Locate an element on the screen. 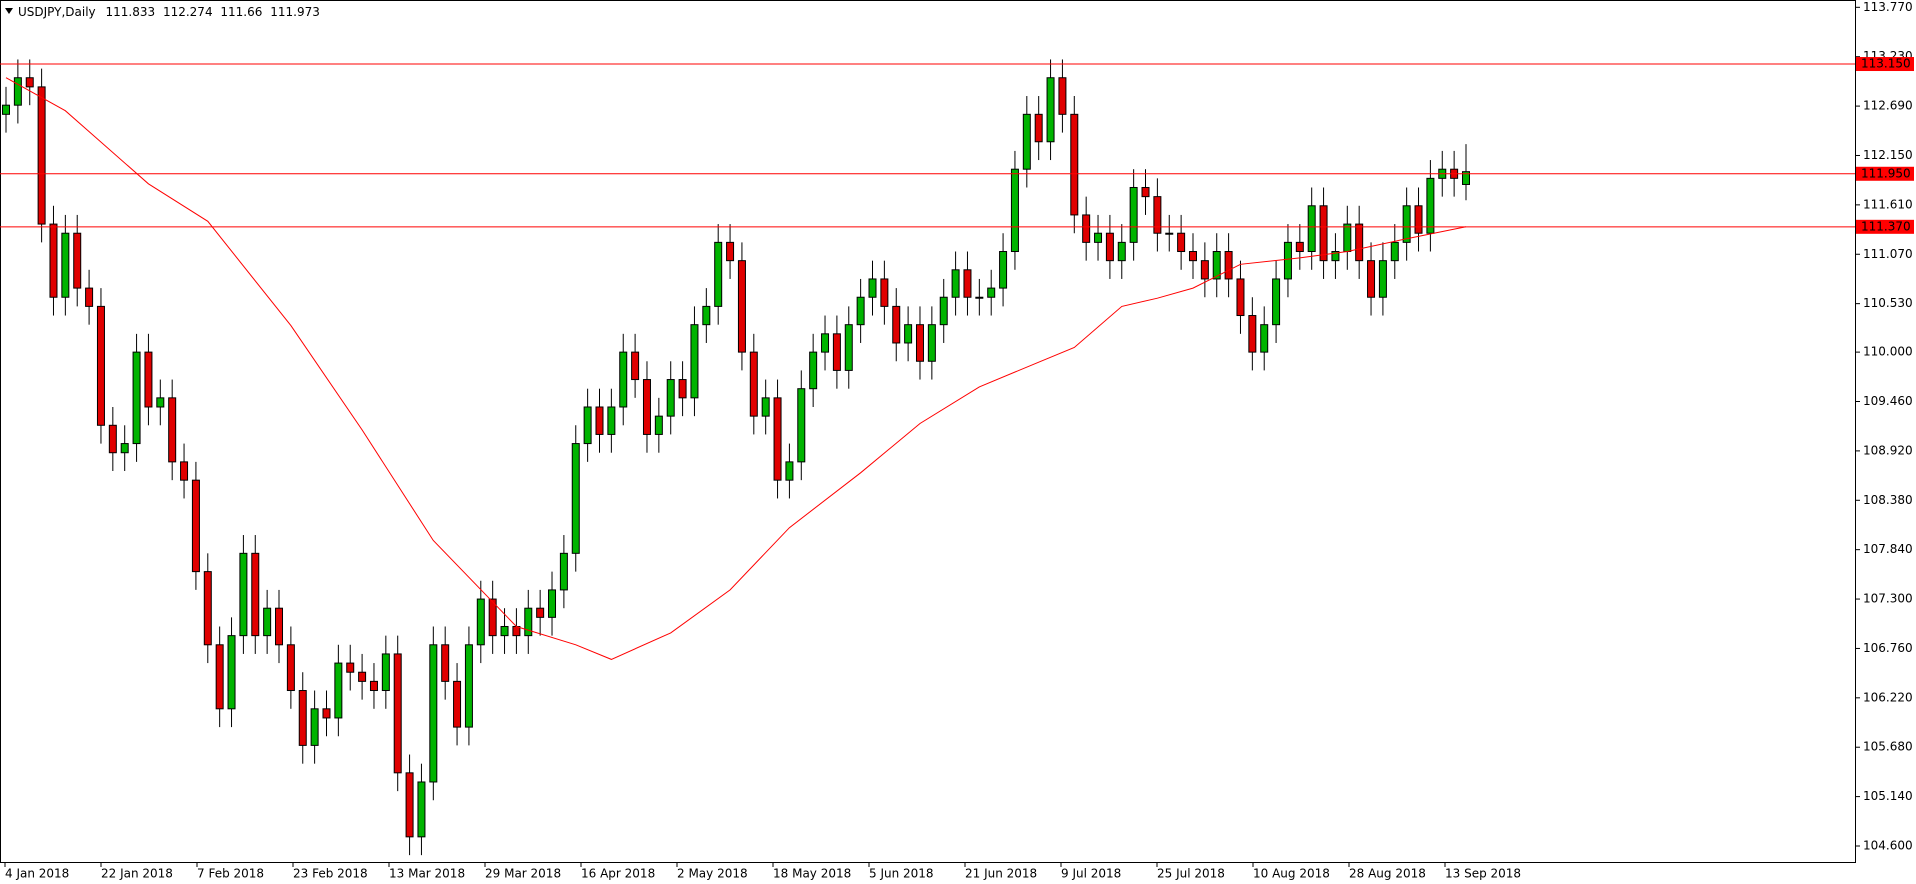 This screenshot has height=884, width=1916. y-tick-label: 107.300 is located at coordinates (1888, 599).